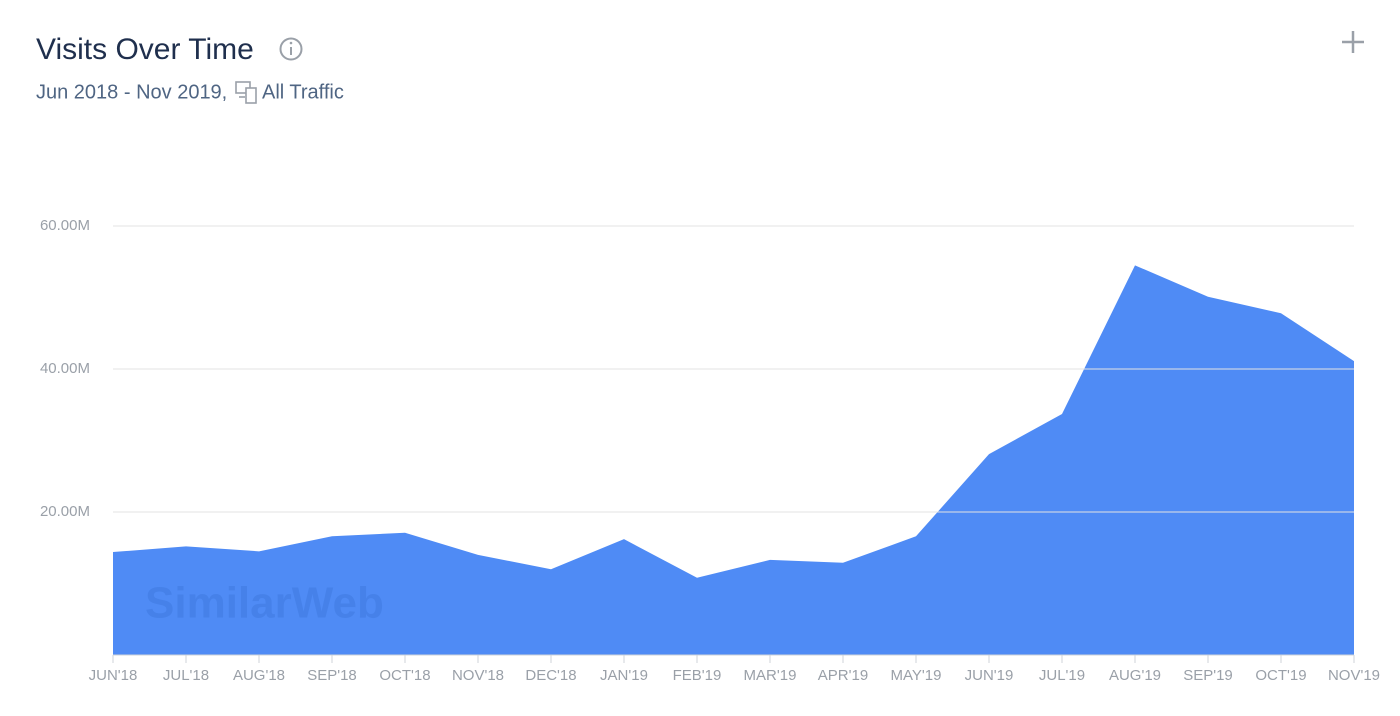 The image size is (1400, 716). What do you see at coordinates (989, 675) in the screenshot?
I see `x-tick-label: JUN'19` at bounding box center [989, 675].